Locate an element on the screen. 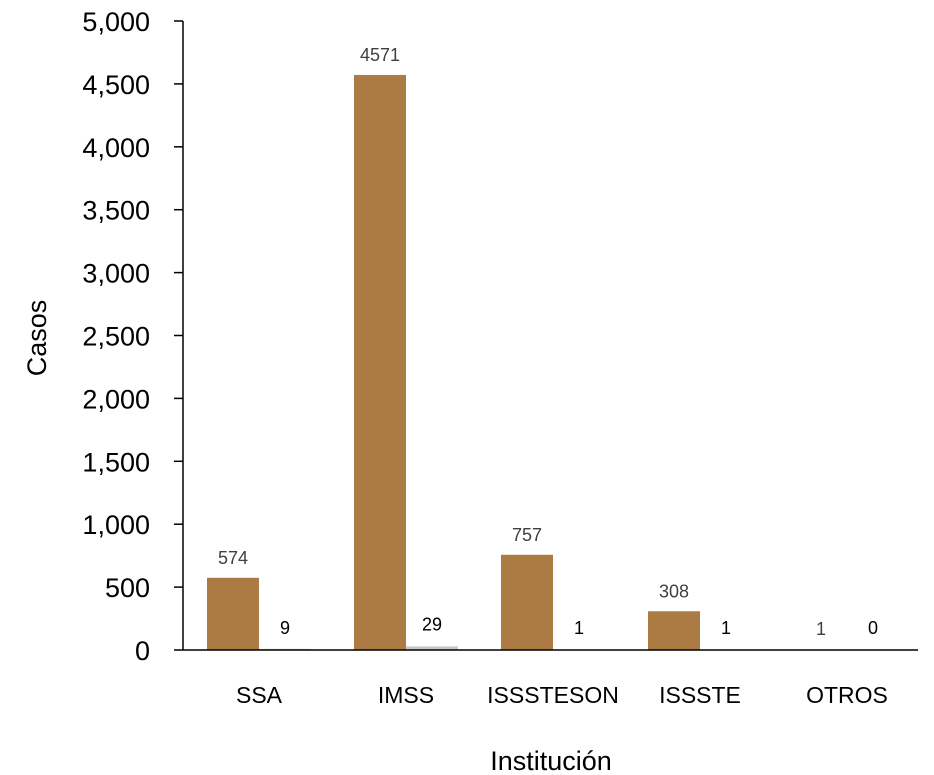  bar-b-imss is located at coordinates (432, 648).